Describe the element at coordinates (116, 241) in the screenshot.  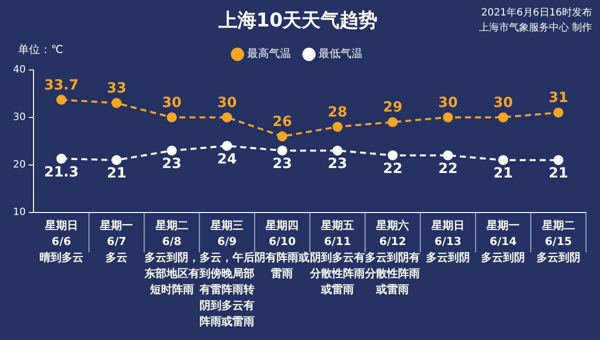
I see `x-tick-label: 星期一 6/7 多云` at that location.